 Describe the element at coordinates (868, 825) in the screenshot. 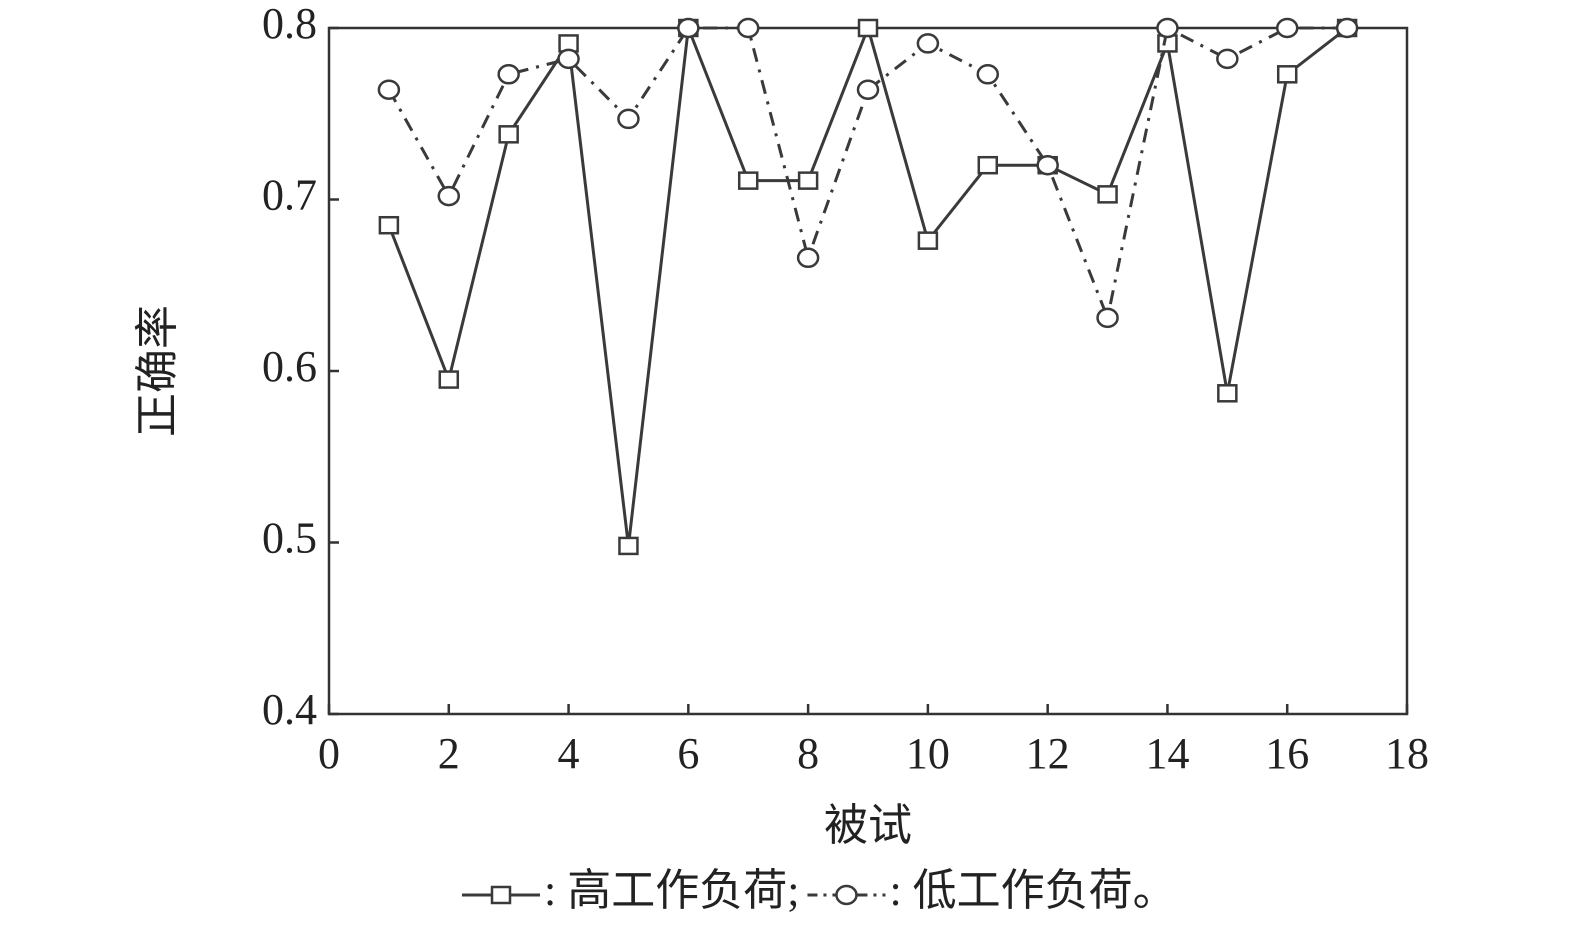

I see `x-axis-label: 被试` at that location.